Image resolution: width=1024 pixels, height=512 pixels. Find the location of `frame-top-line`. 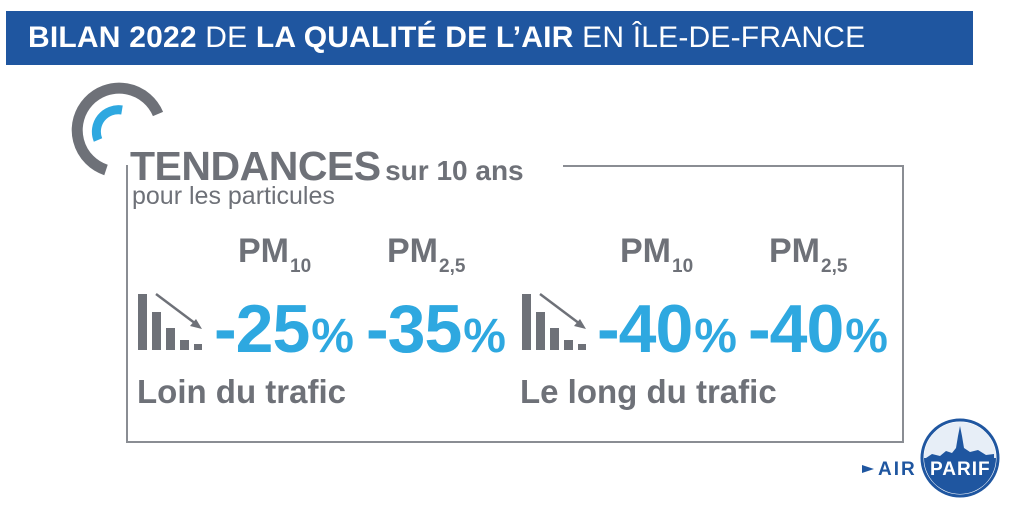

frame-top-line is located at coordinates (733, 166).